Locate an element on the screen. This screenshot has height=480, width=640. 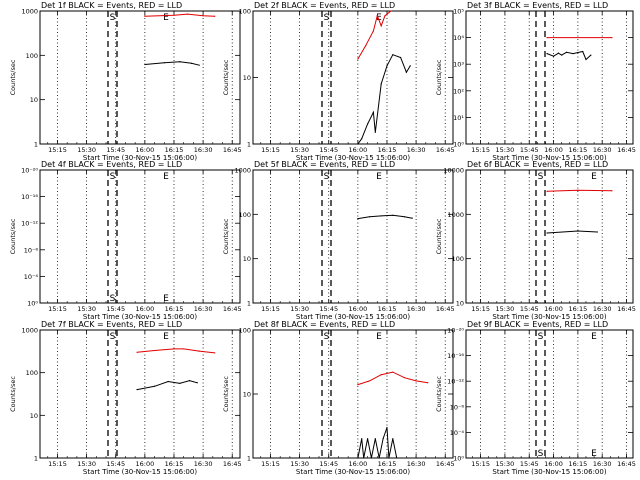
panel-title: Det 7f BLACK = Events, RED = LLD is located at coordinates (111, 324).